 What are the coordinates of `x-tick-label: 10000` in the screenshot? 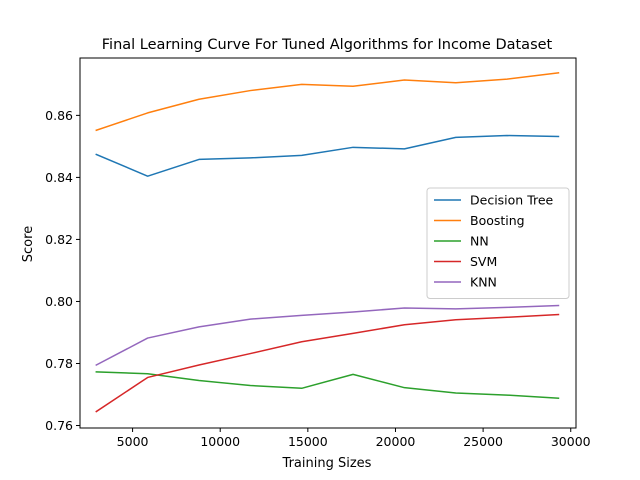 It's located at (220, 441).